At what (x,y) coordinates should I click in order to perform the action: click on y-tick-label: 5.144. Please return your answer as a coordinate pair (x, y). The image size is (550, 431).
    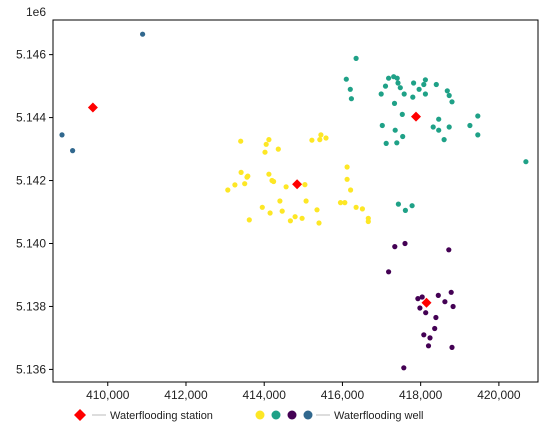
    Looking at the image, I should click on (31, 118).